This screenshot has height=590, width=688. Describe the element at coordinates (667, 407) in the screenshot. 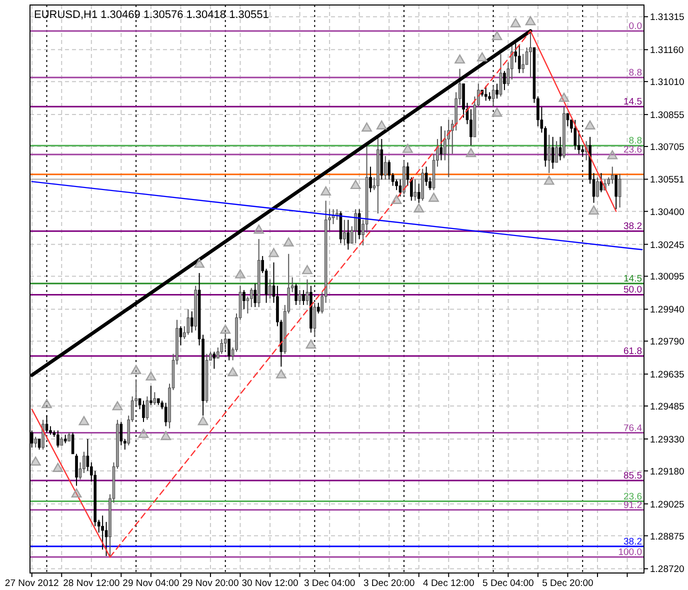

I see `y-tick-label: 1.29485` at that location.